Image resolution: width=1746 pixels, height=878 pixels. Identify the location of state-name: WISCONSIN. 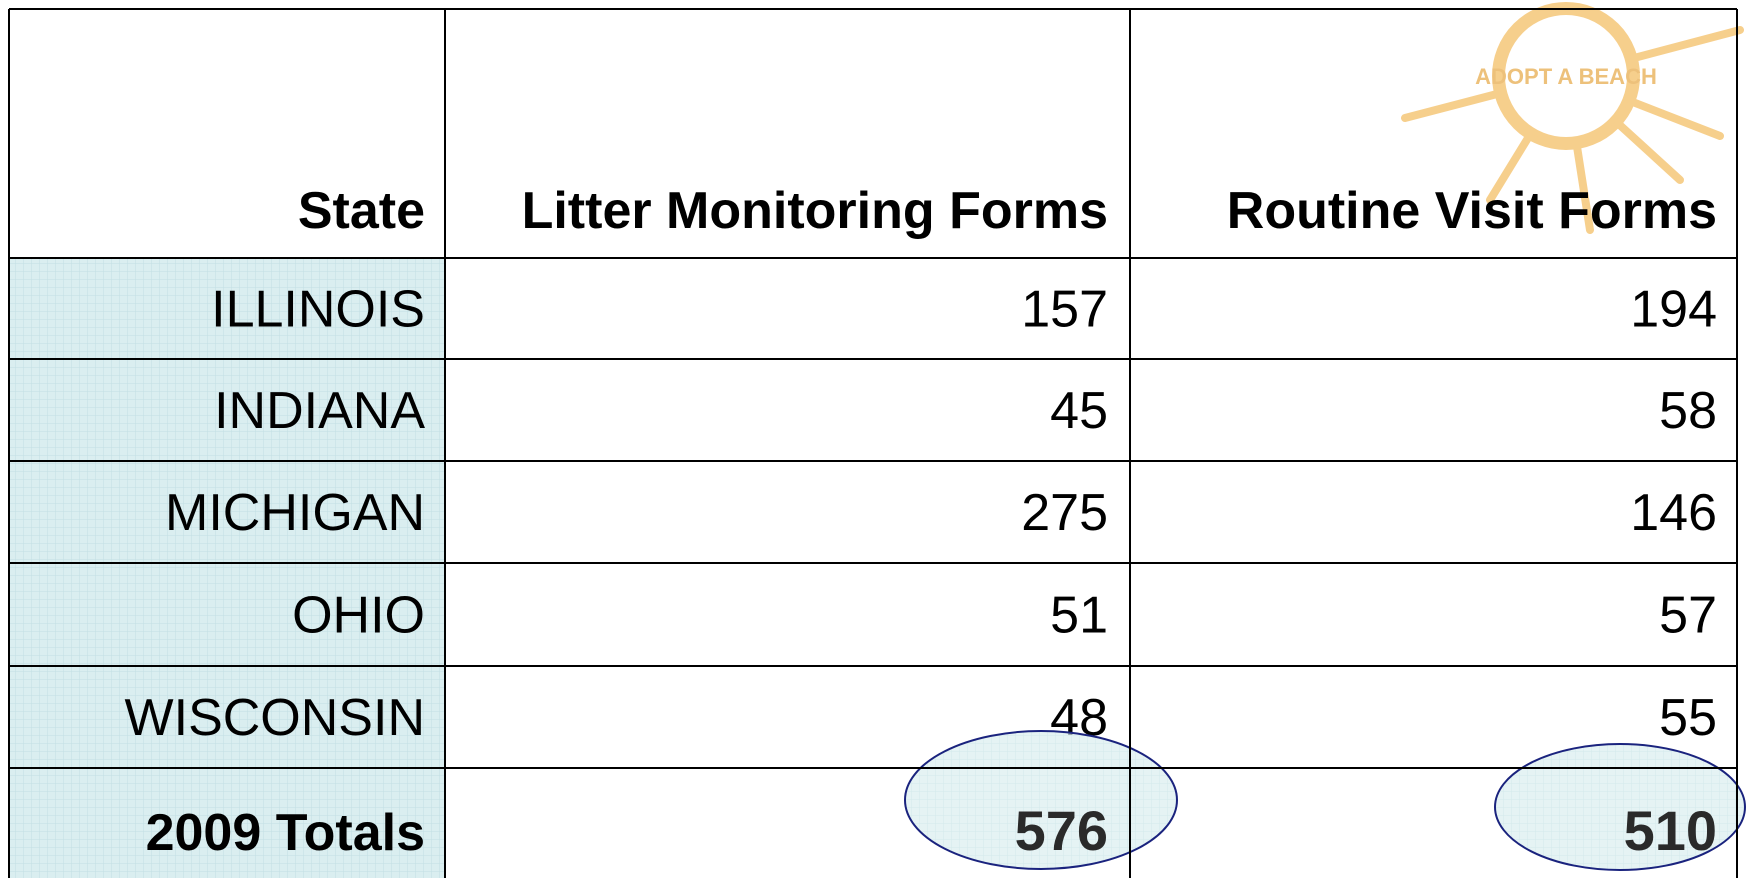
(275, 718).